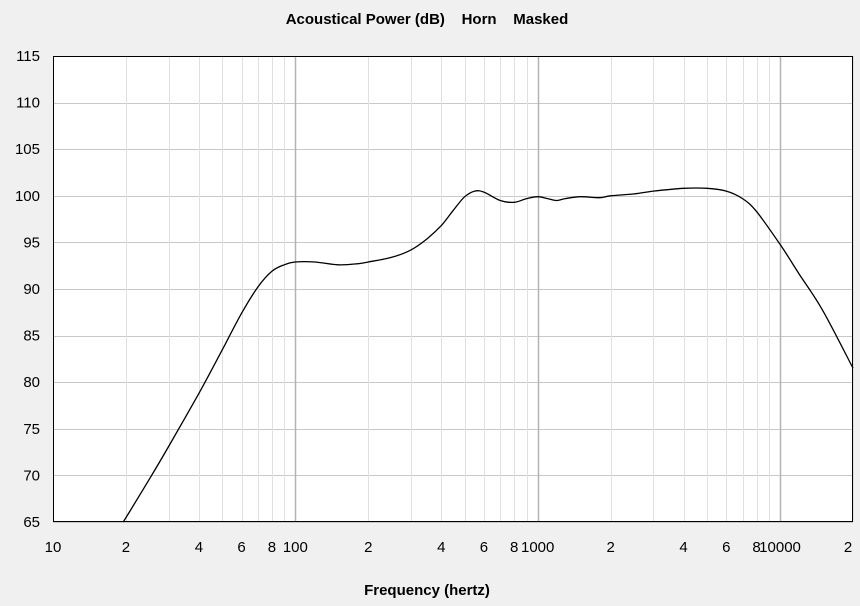 This screenshot has height=606, width=860. Describe the element at coordinates (780, 547) in the screenshot. I see `x-tick-label: 10000` at that location.